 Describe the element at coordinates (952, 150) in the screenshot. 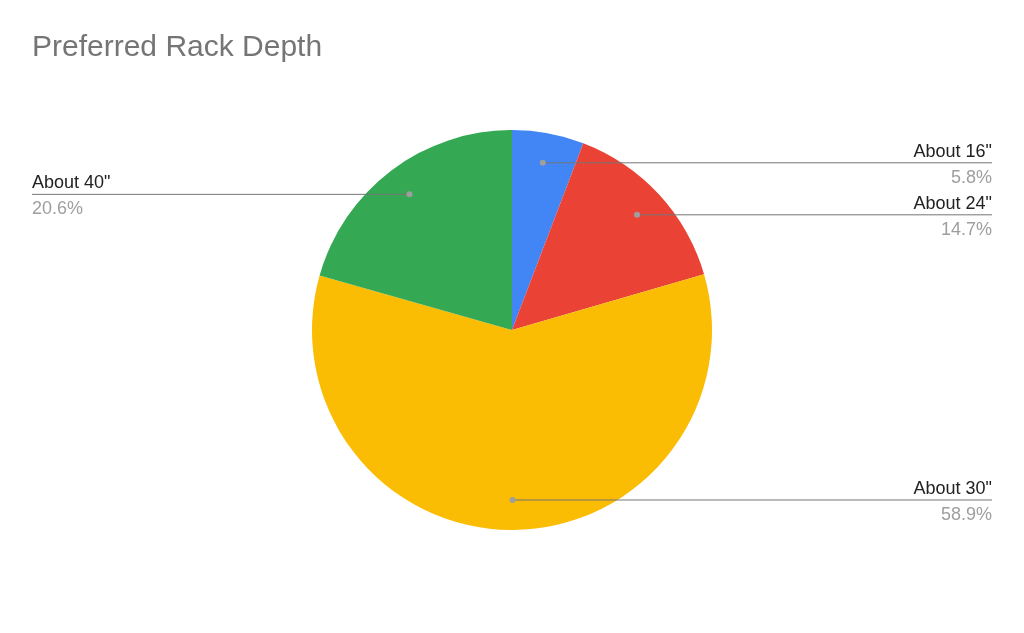

I see `slice-label: About 16"` at that location.